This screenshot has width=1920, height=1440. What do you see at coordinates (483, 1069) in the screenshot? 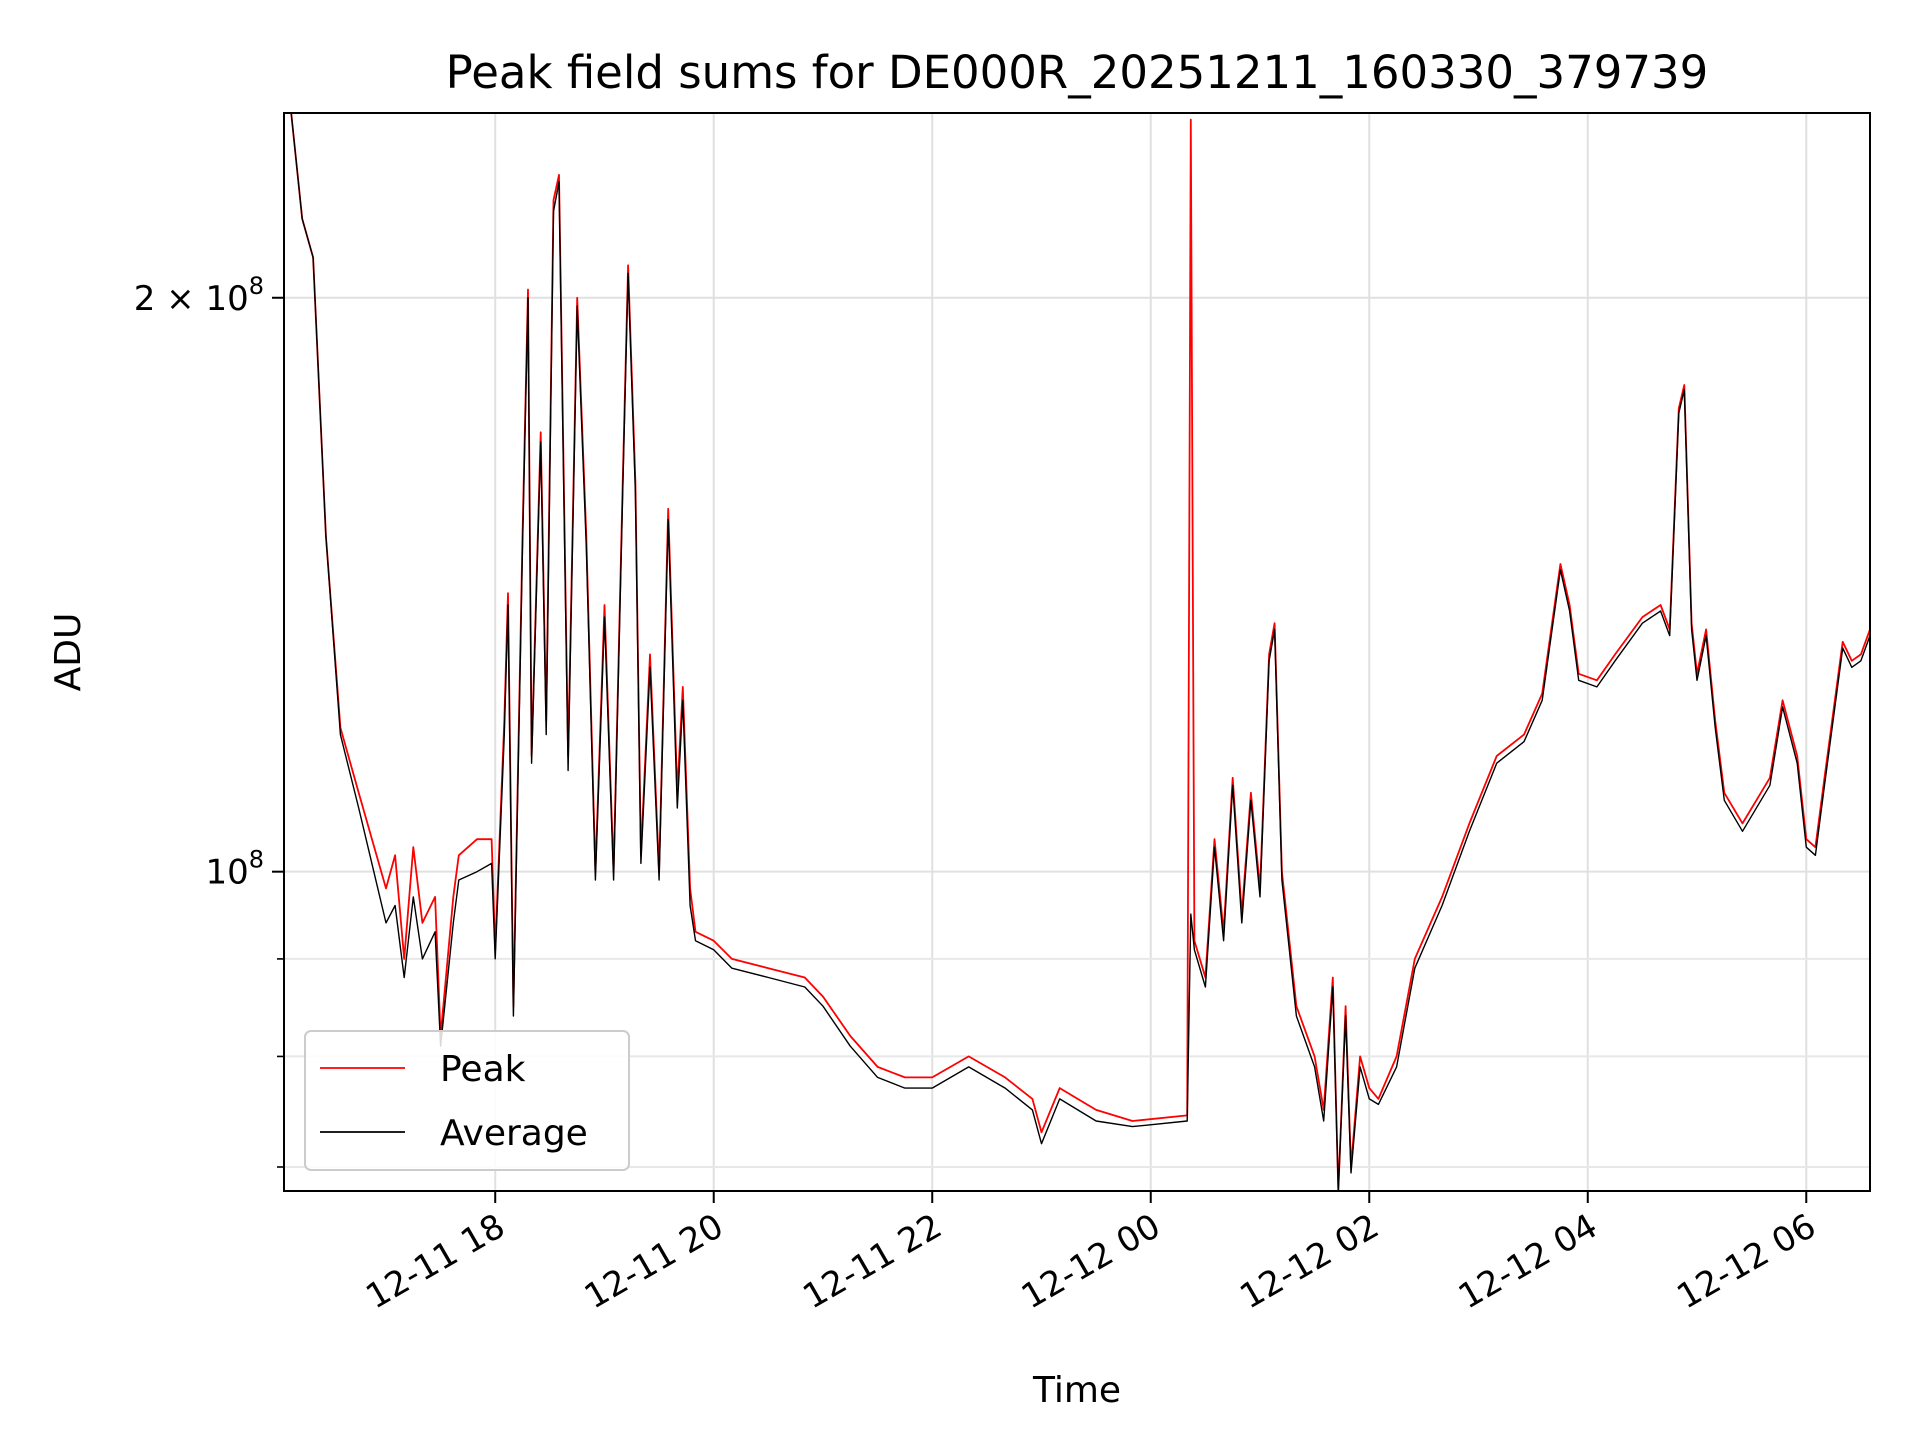
I see `legend-label-peak: Peak` at bounding box center [483, 1069].